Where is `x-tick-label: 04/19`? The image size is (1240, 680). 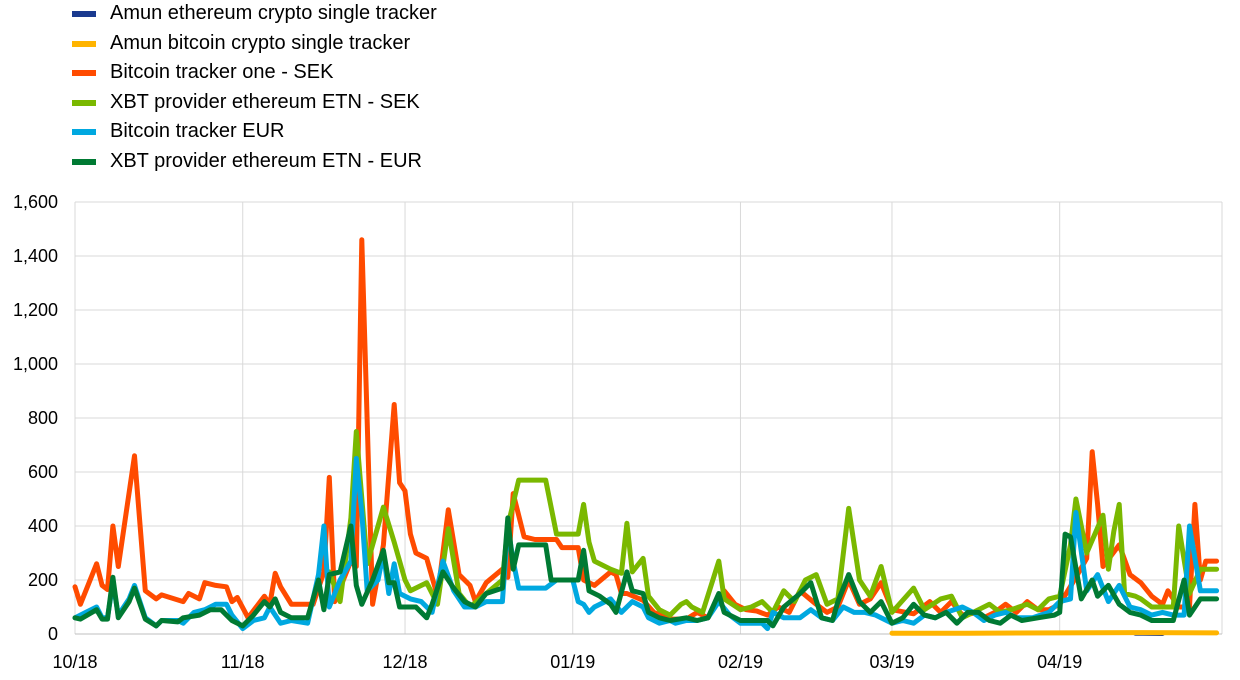 x-tick-label: 04/19 is located at coordinates (1059, 662).